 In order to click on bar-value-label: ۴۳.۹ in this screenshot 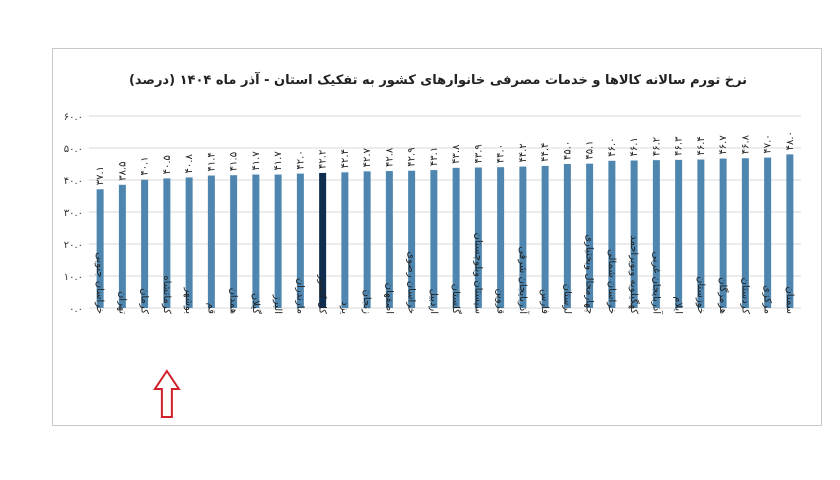, I will do `click(478, 153)`.